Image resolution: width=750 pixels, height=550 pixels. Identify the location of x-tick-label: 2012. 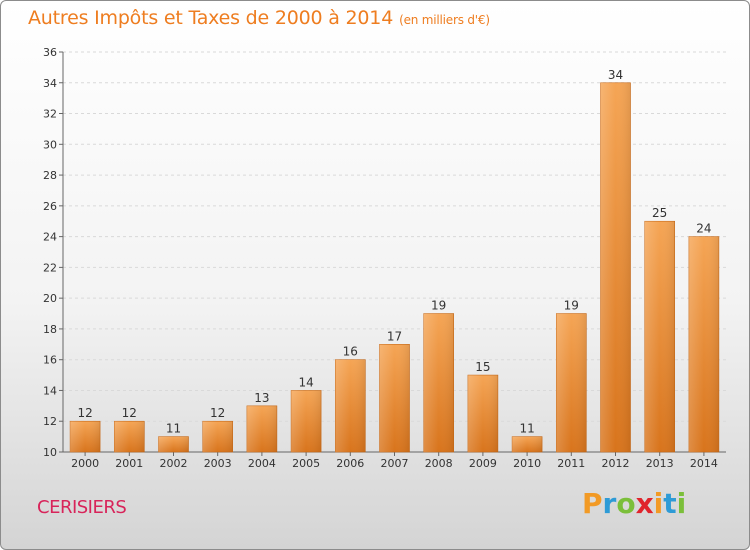
(616, 463).